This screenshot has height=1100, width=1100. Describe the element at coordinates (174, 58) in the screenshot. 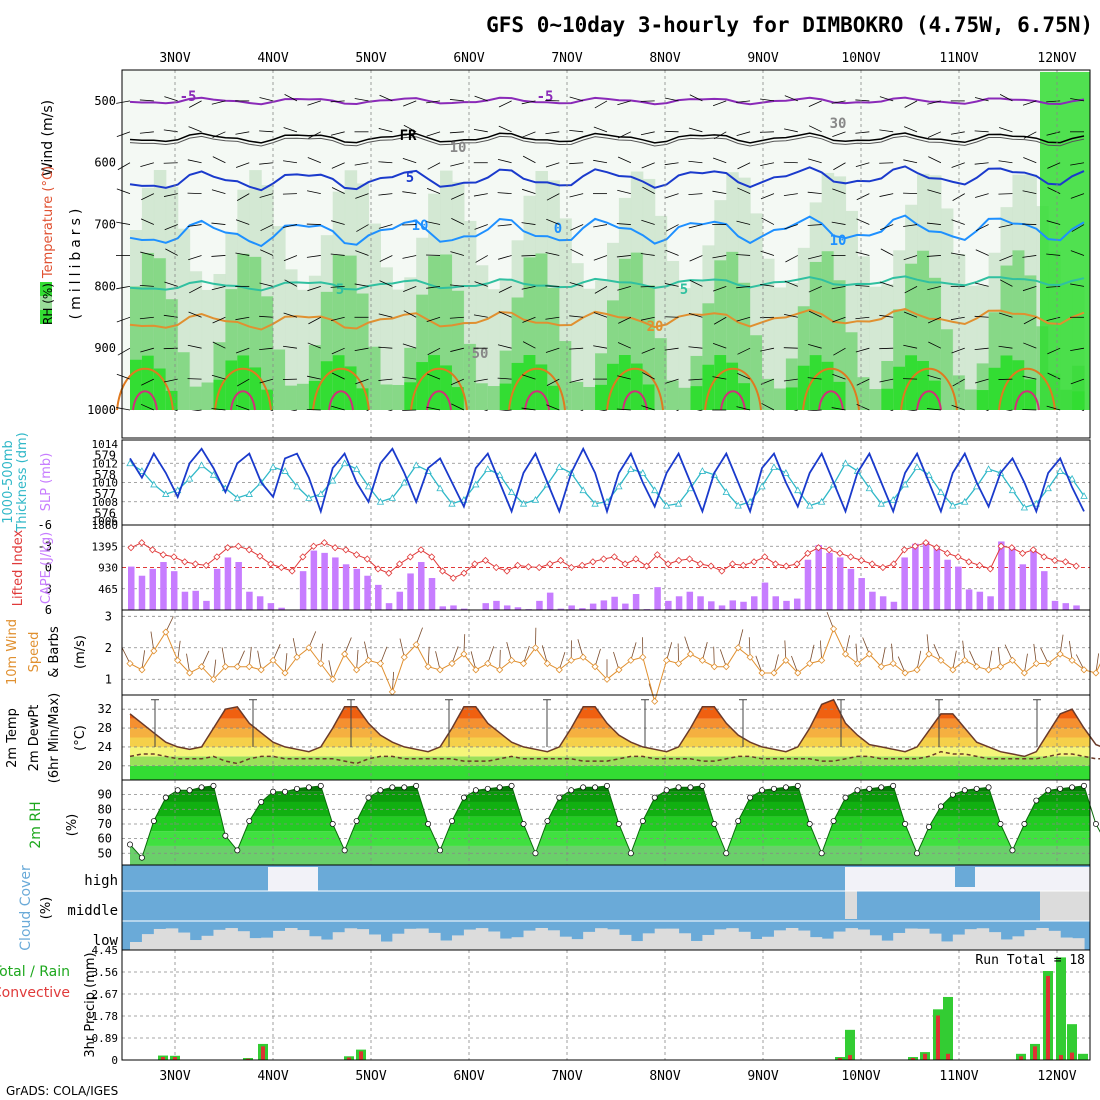

I see `date-label-top: 3NOV` at that location.